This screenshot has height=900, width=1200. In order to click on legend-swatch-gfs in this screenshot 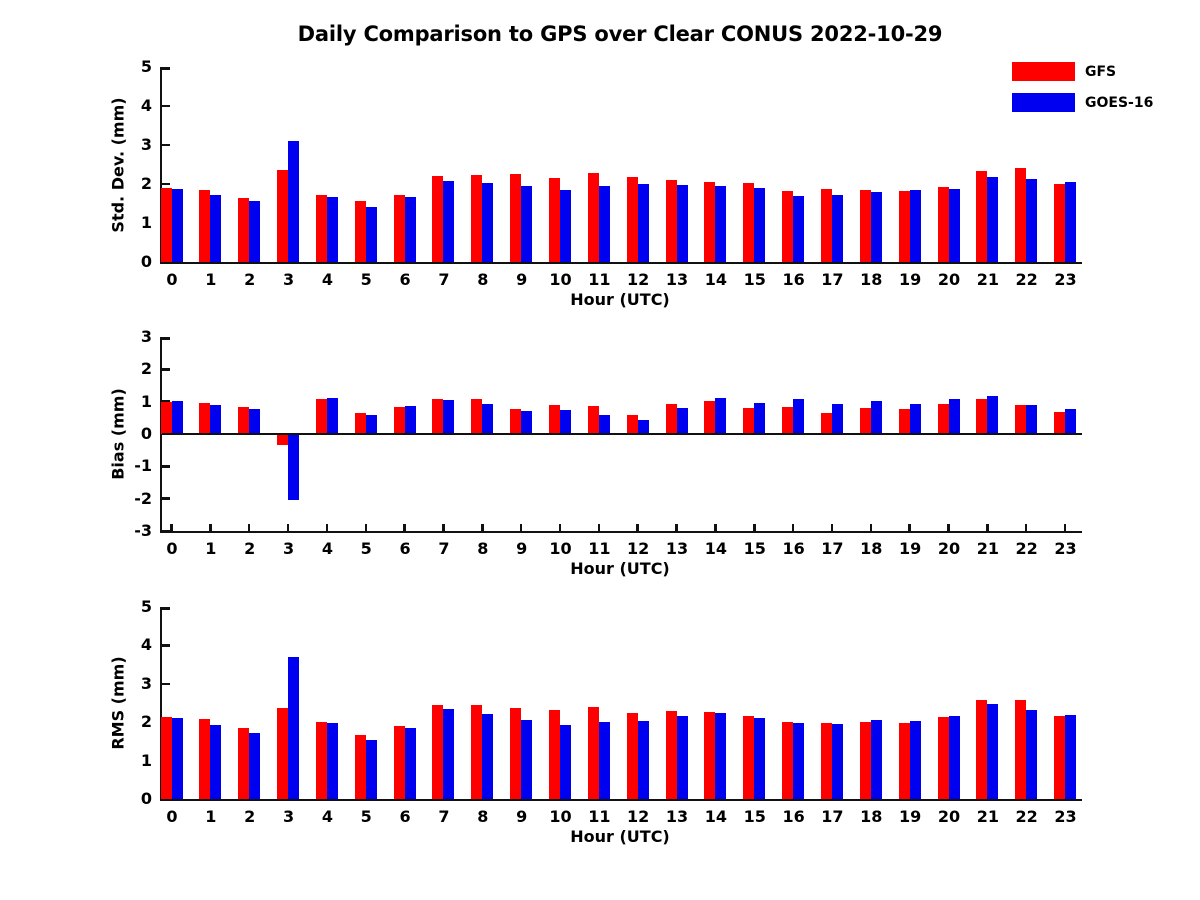, I will do `click(1043, 71)`.